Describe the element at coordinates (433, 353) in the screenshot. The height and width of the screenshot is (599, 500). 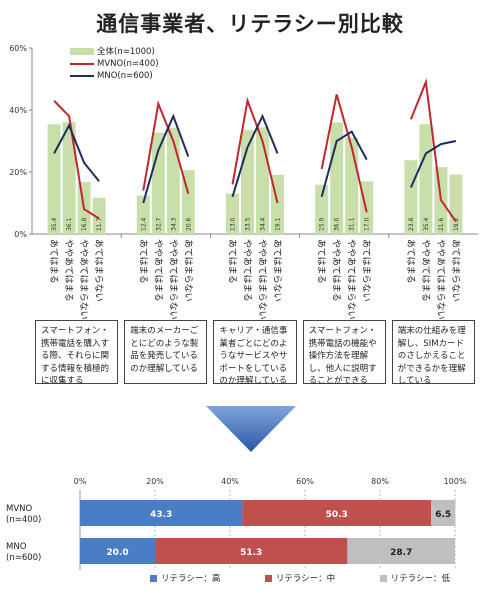
I see `group-description: 端末の仕組みを理解し、SIMカードのさしかえることができるかを理解している` at that location.